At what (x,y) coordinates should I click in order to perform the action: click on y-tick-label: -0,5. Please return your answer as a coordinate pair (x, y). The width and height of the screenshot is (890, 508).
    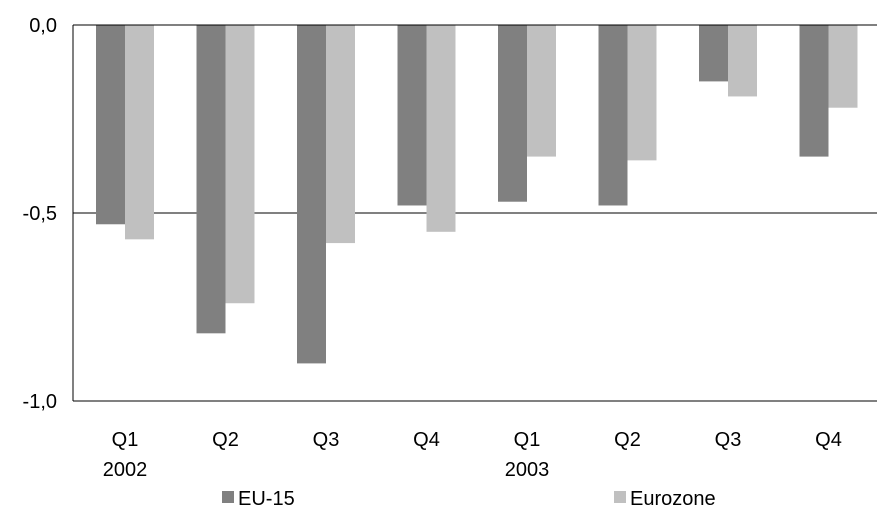
    Looking at the image, I should click on (40, 214).